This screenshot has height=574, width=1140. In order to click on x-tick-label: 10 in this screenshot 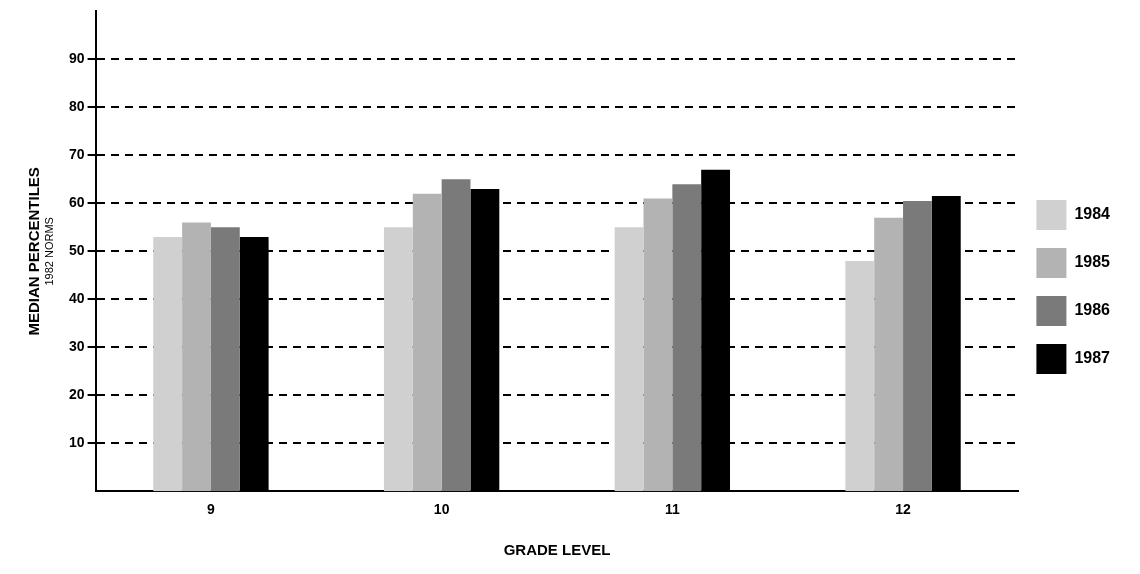, I will do `click(441, 509)`.